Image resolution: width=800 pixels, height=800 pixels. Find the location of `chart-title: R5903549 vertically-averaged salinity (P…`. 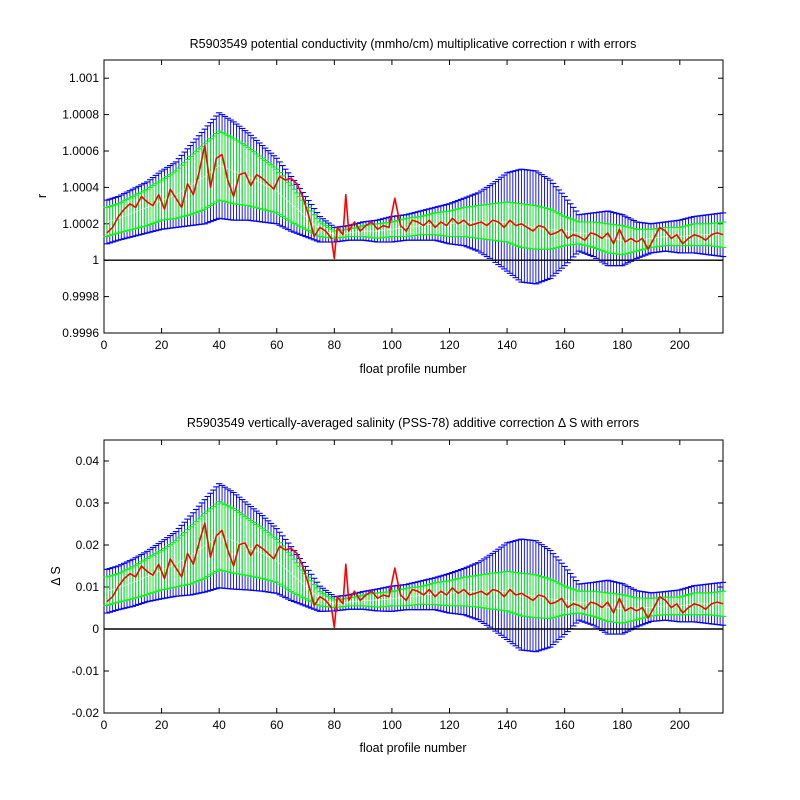

chart-title: R5903549 vertically-averaged salinity (P… is located at coordinates (413, 423).